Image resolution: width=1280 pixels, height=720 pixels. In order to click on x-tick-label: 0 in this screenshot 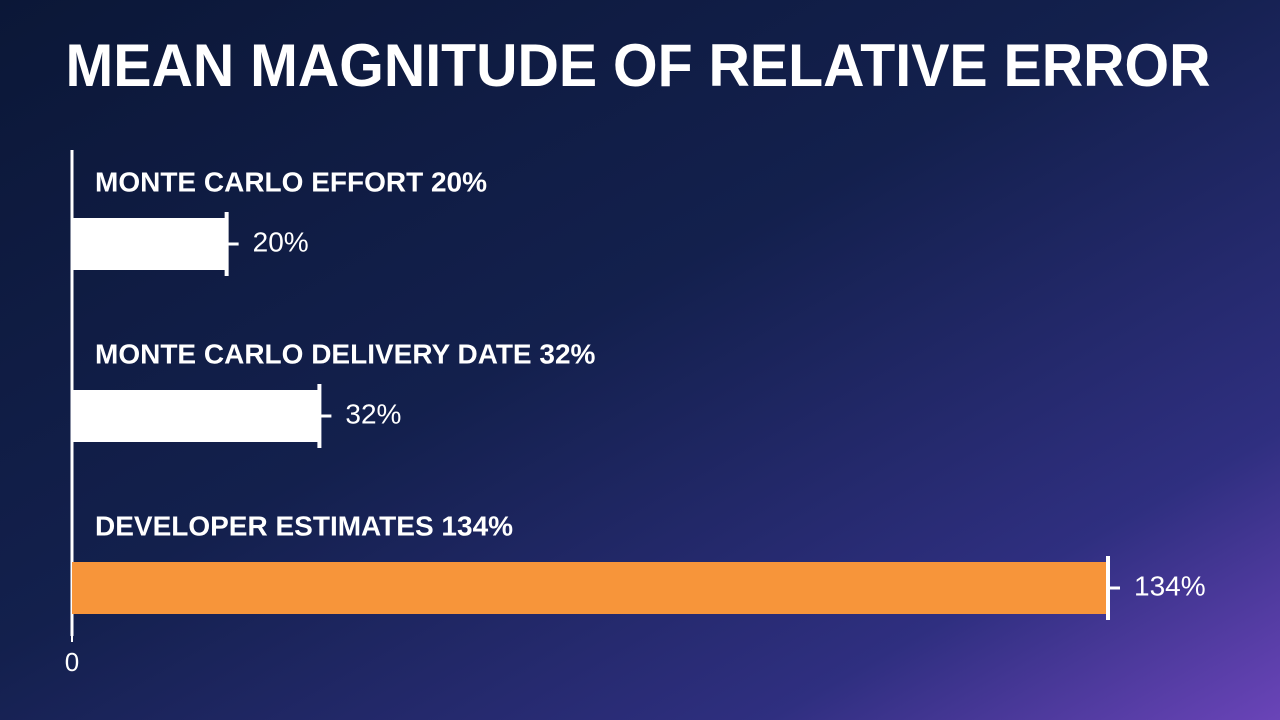, I will do `click(72, 662)`.